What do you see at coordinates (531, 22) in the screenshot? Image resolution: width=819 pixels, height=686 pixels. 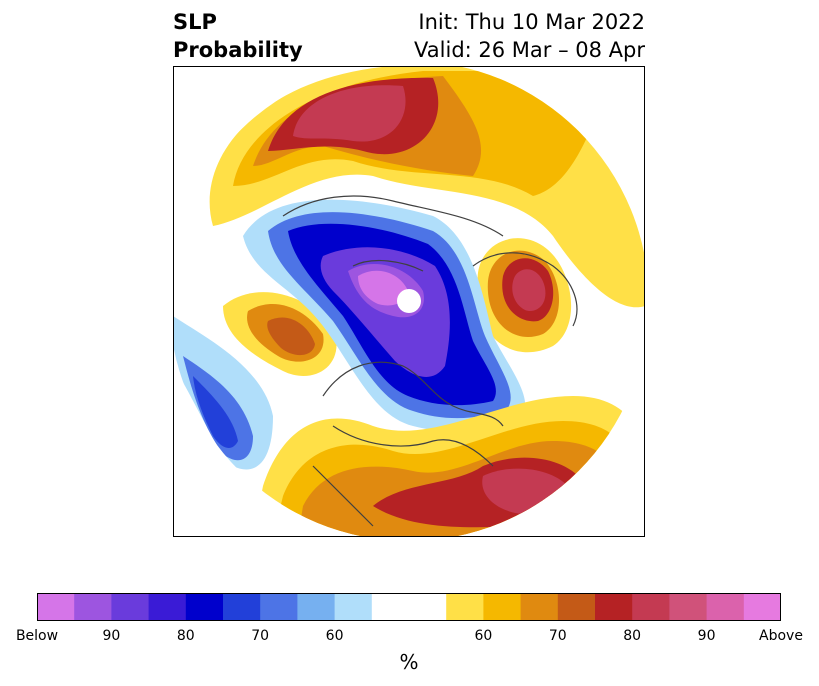 I see `init-date: Init: Thu 10 Mar 2022` at bounding box center [531, 22].